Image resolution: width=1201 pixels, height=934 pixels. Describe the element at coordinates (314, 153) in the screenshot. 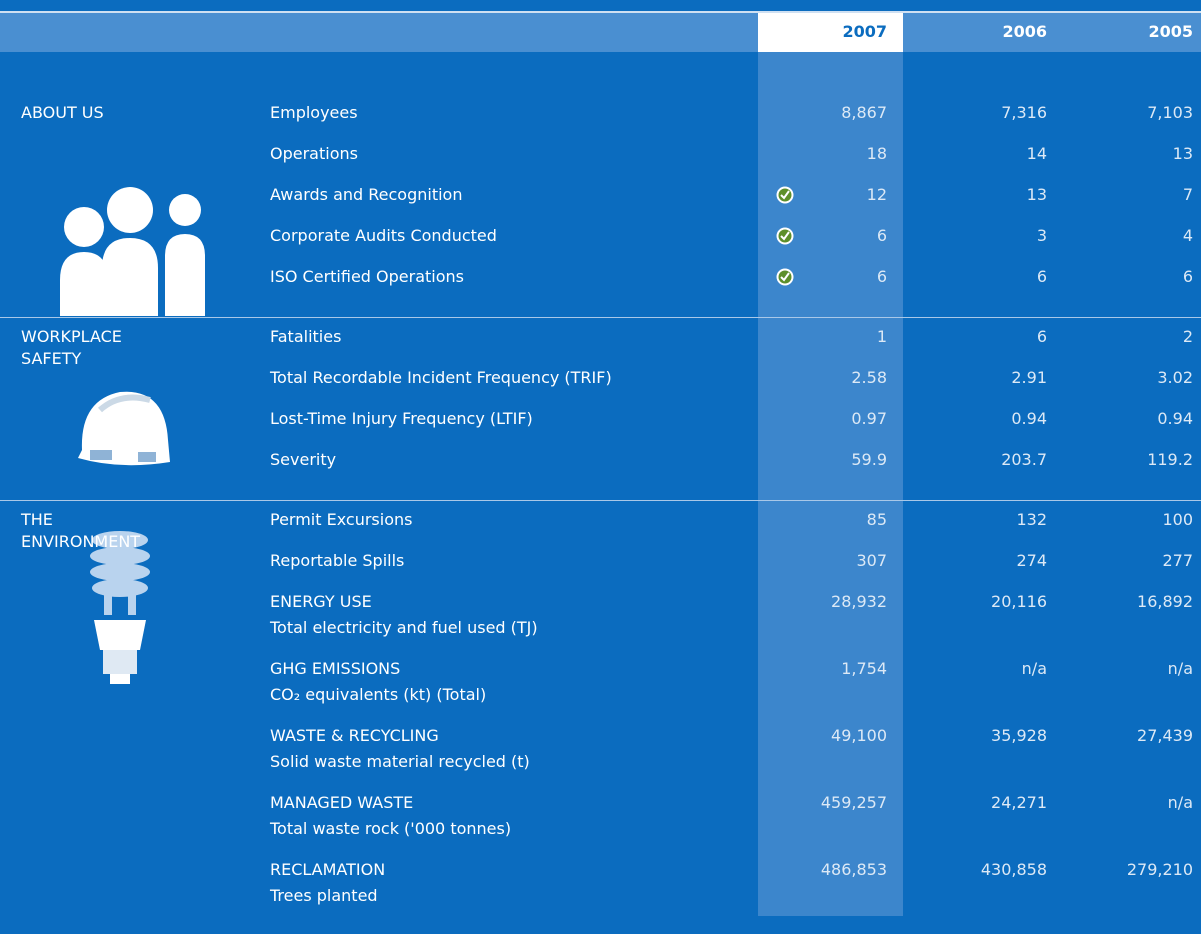

I see `row-label: Operations` at that location.